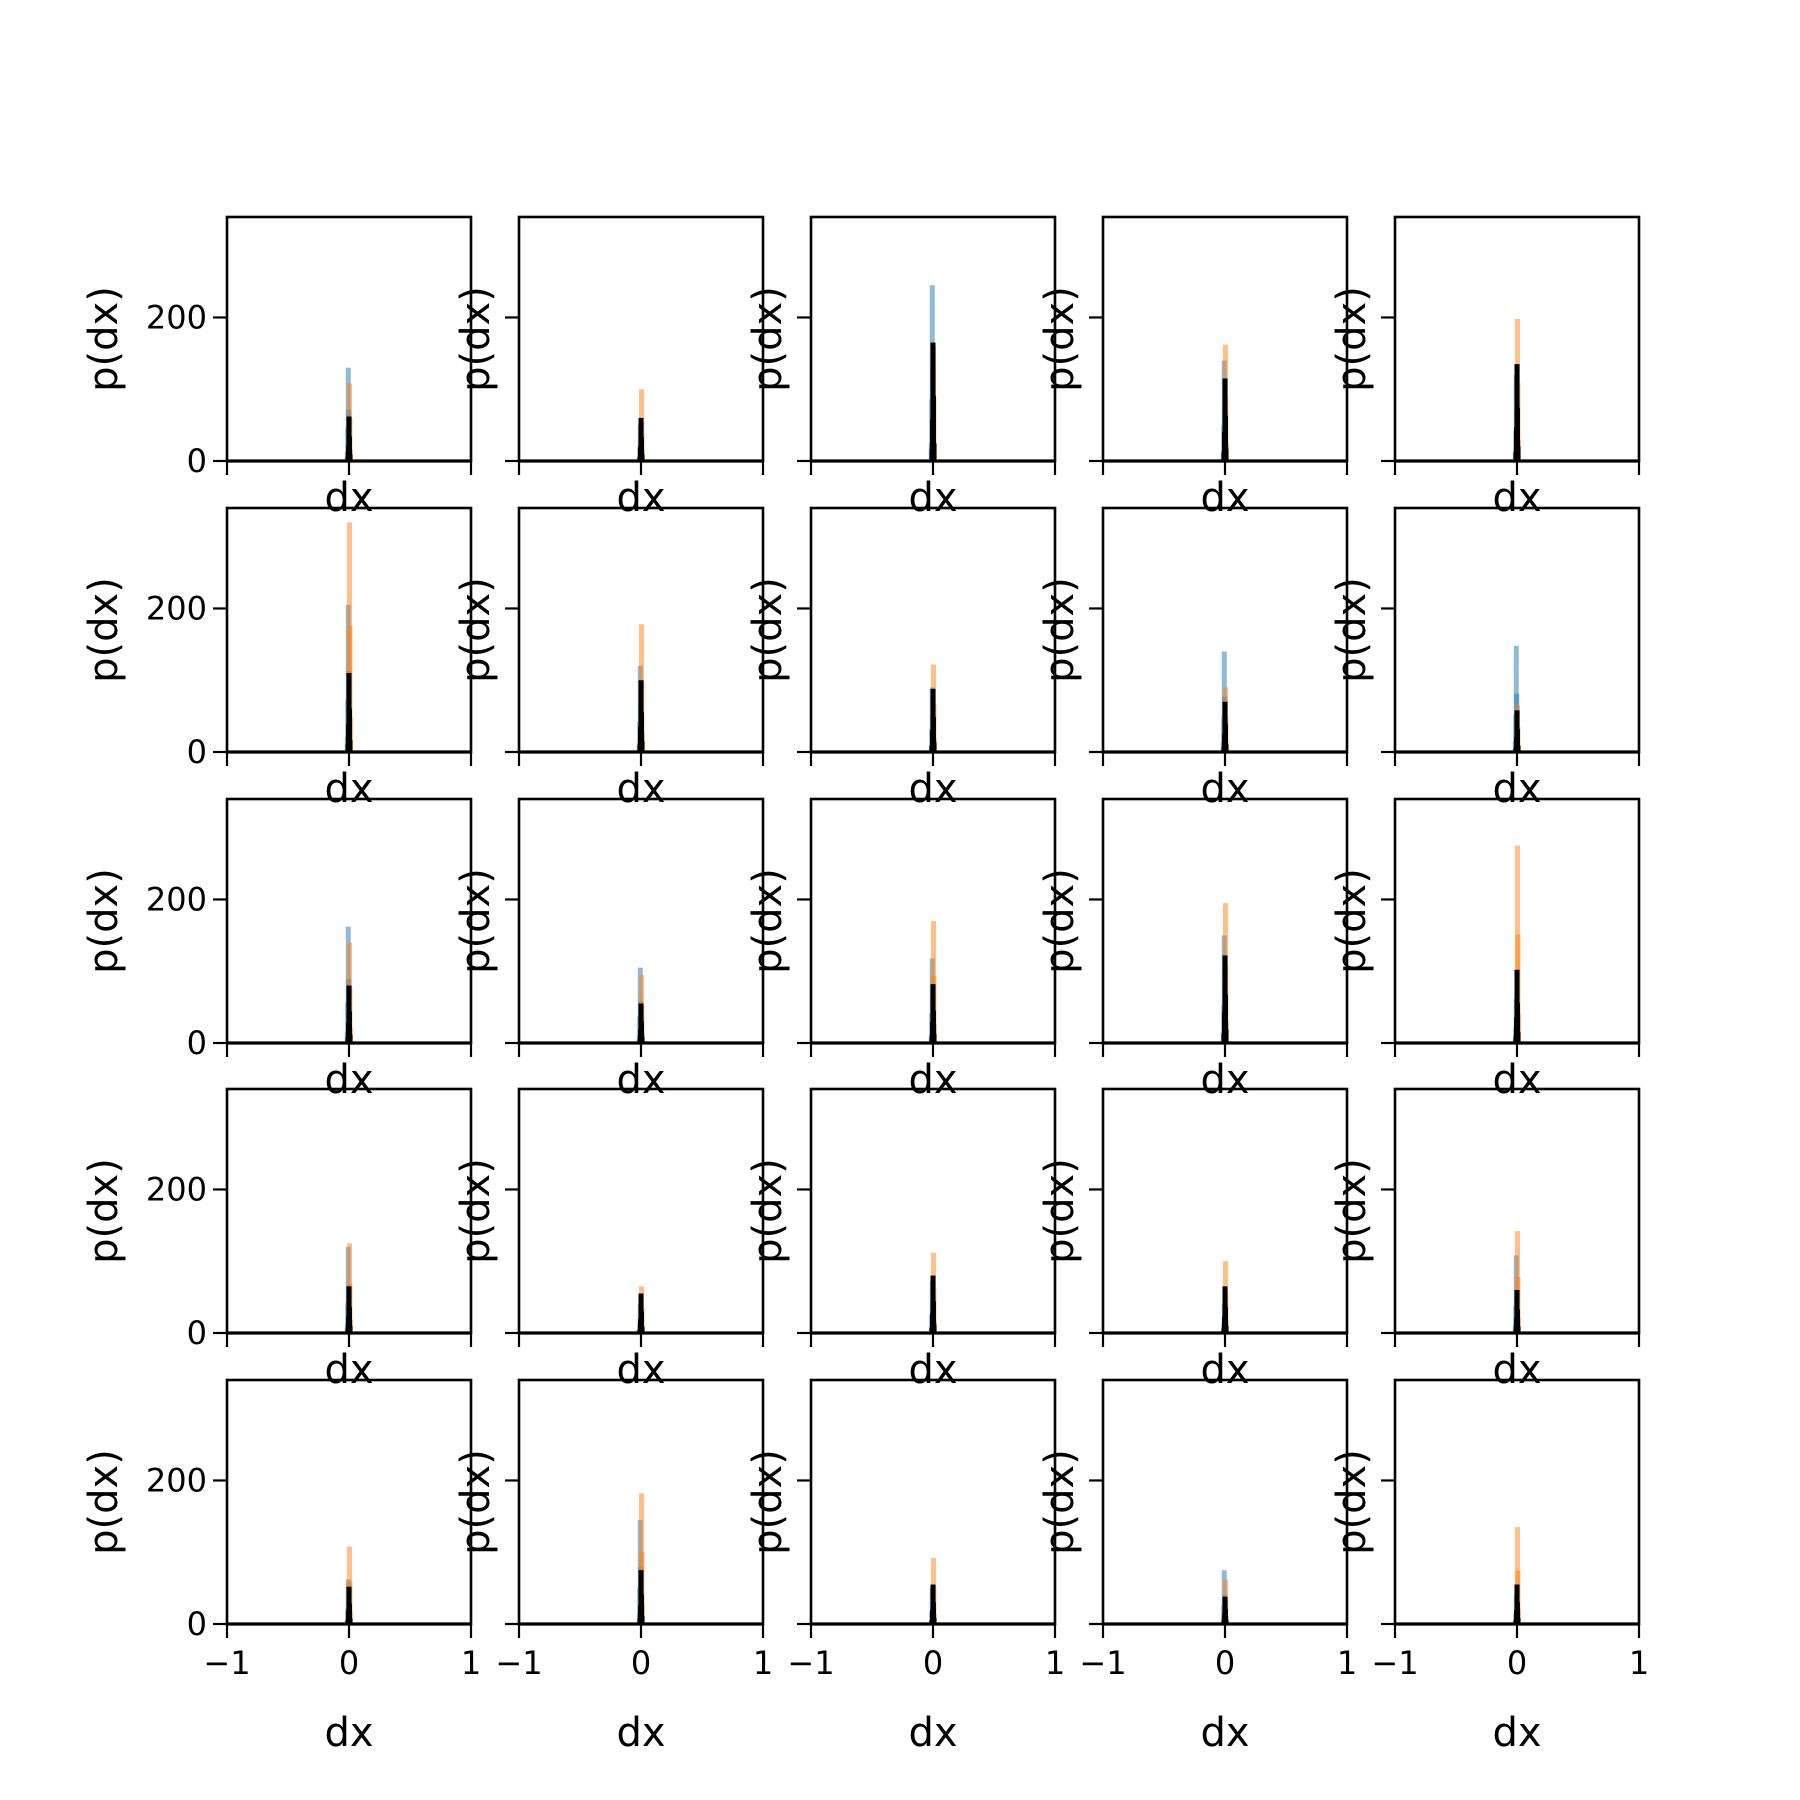 The width and height of the screenshot is (1800, 1800). What do you see at coordinates (1485, 950) in the screenshot?
I see `subplot-r2c4: dx p(dx)` at bounding box center [1485, 950].